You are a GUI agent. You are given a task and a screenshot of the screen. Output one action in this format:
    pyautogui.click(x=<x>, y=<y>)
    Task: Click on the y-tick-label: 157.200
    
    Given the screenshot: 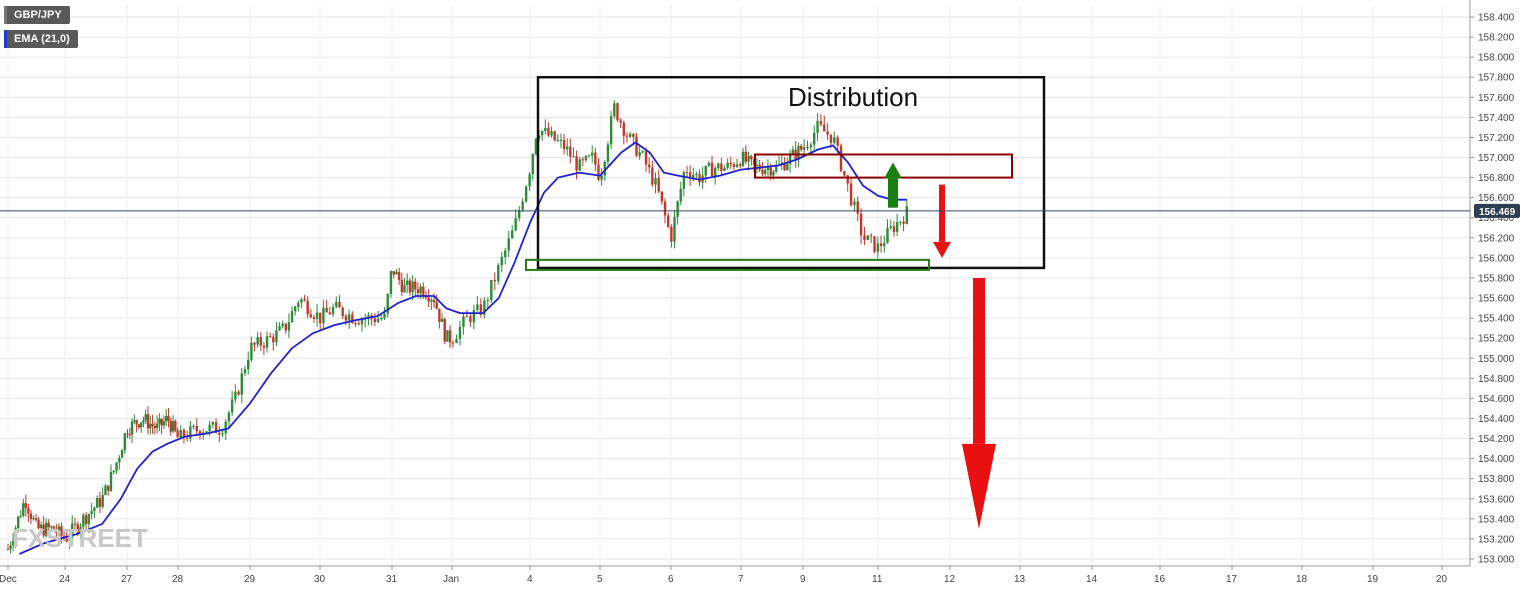 What is the action you would take?
    pyautogui.click(x=1496, y=138)
    